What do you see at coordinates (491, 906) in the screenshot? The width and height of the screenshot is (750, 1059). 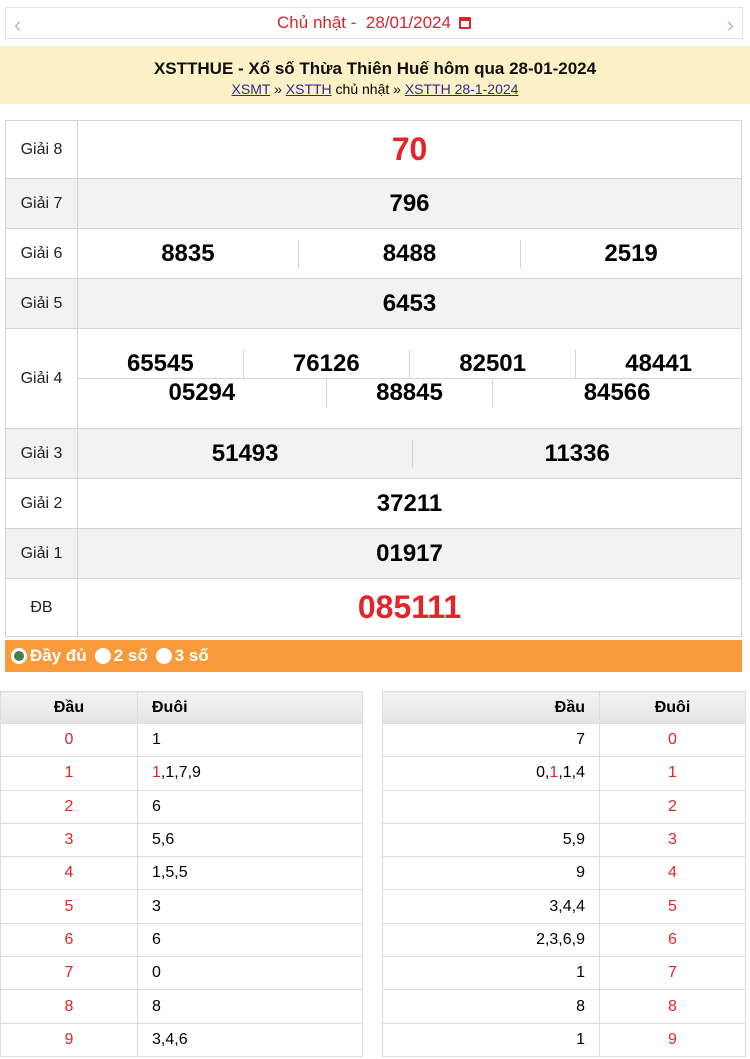 I see `values-cell: 3,4,4` at bounding box center [491, 906].